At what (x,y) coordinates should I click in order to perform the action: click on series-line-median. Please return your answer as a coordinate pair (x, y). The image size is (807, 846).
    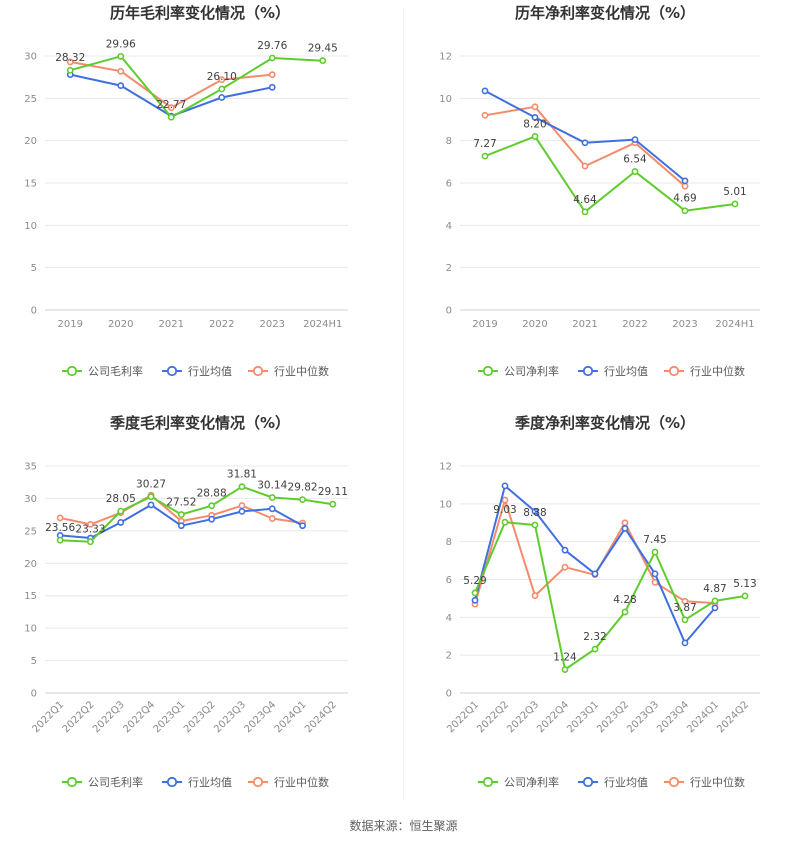
    Looking at the image, I should click on (585, 146).